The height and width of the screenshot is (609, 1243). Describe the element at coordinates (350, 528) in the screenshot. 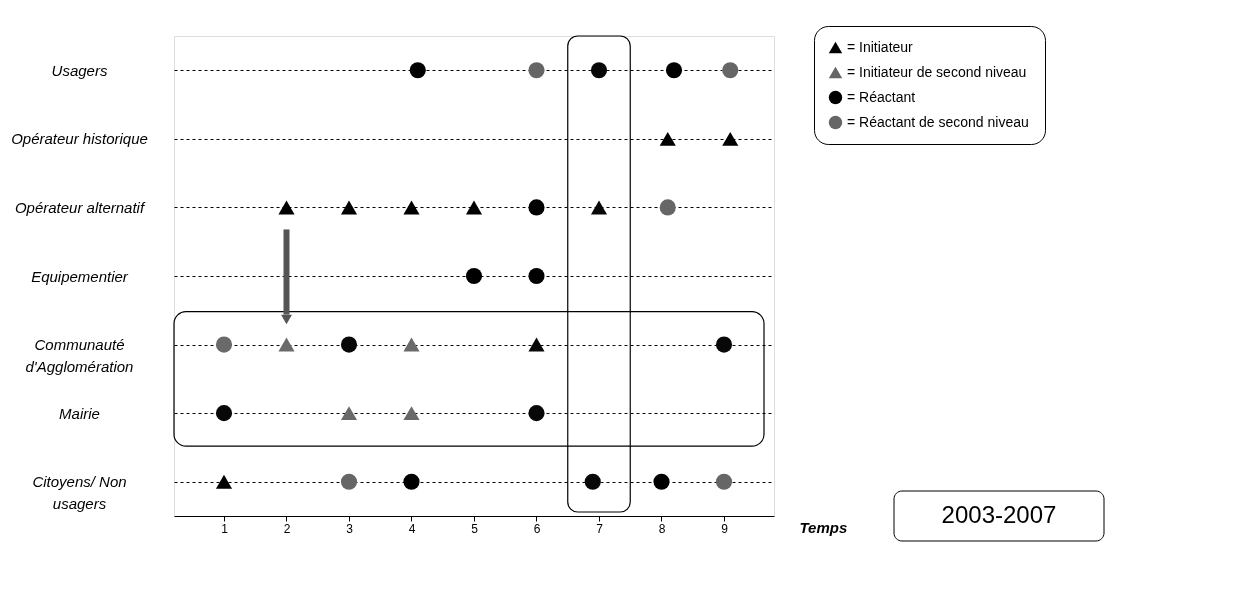

I see `x-tick-label: 3` at that location.